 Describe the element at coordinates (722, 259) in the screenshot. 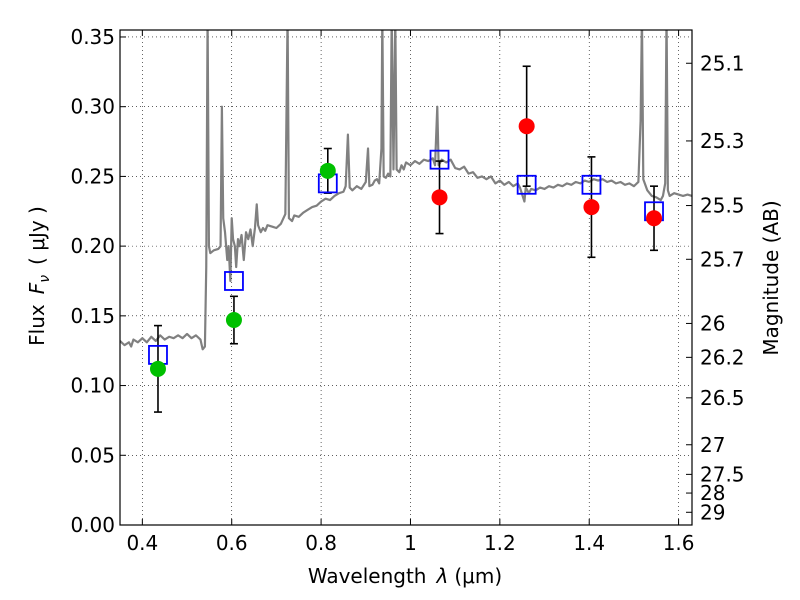

I see `y2-tick-label: 25.7` at that location.